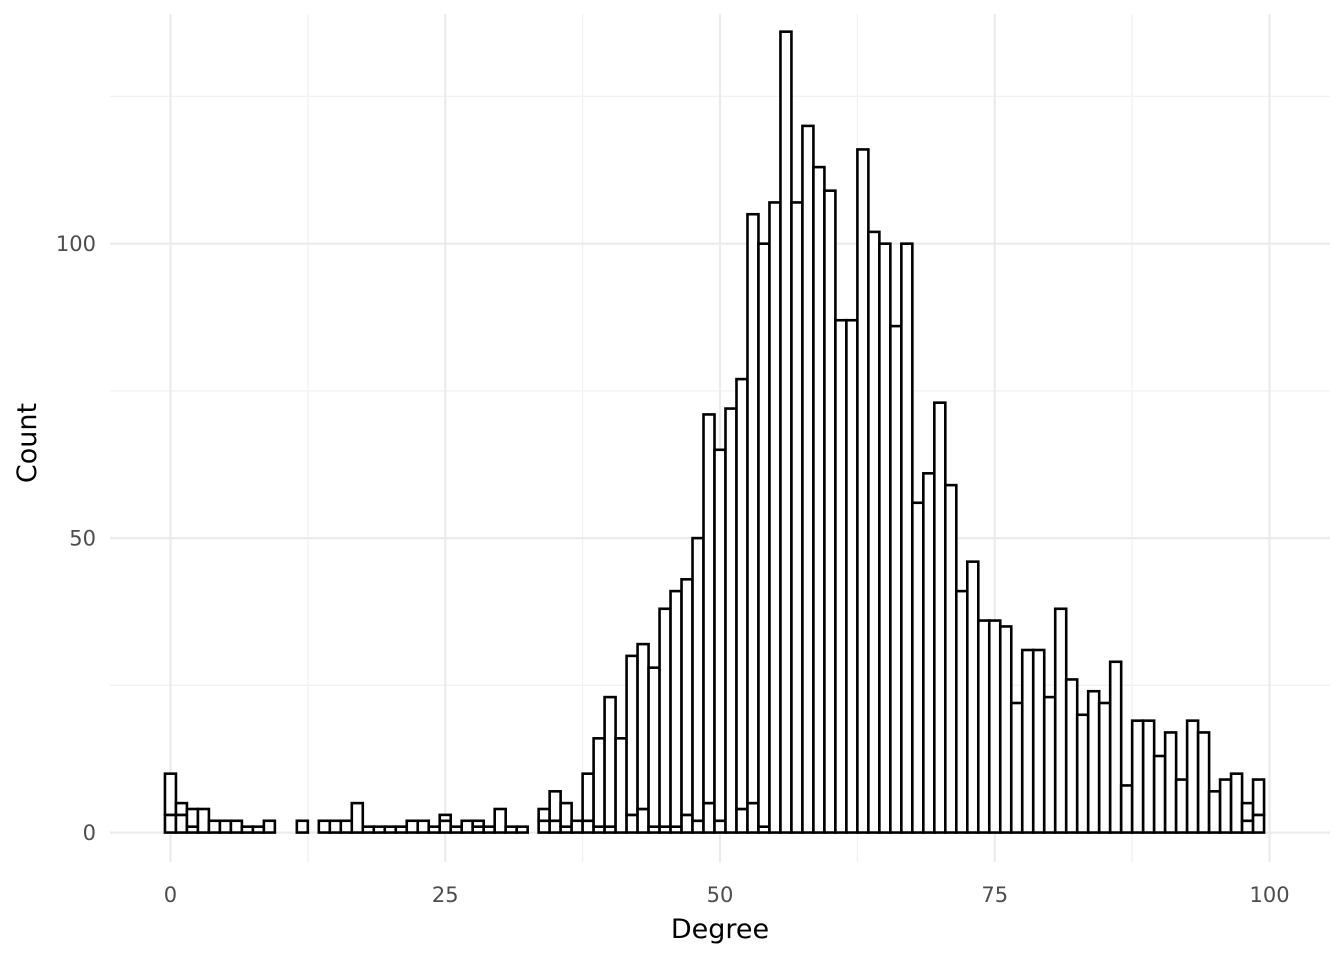  I want to click on y-tick-label: 0, so click(89, 833).